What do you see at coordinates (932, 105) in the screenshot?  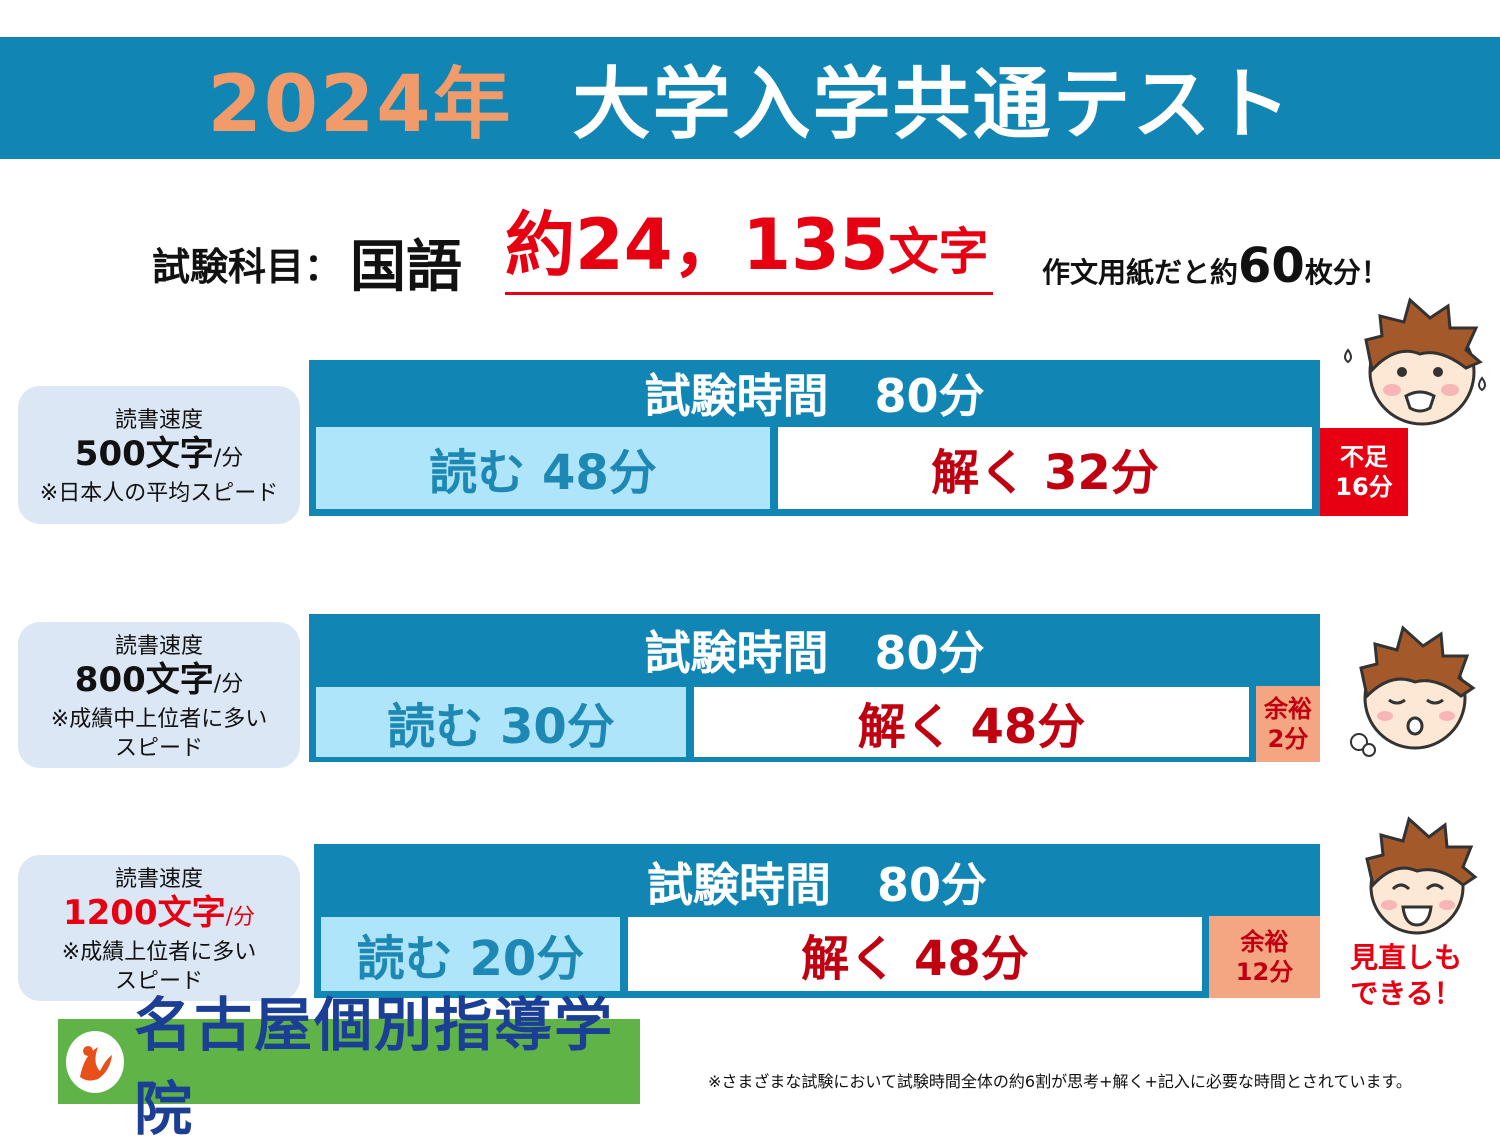 I see `header-title: 大学入学共通テスト` at bounding box center [932, 105].